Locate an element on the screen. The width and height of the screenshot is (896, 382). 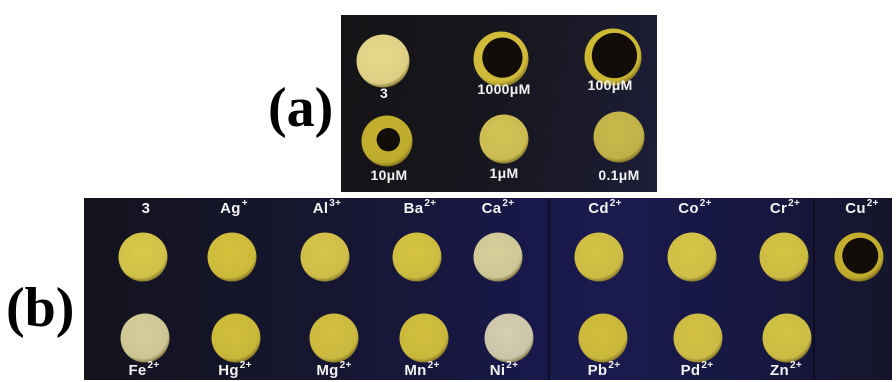
ion-label-text: Cr is located at coordinates (778, 208).